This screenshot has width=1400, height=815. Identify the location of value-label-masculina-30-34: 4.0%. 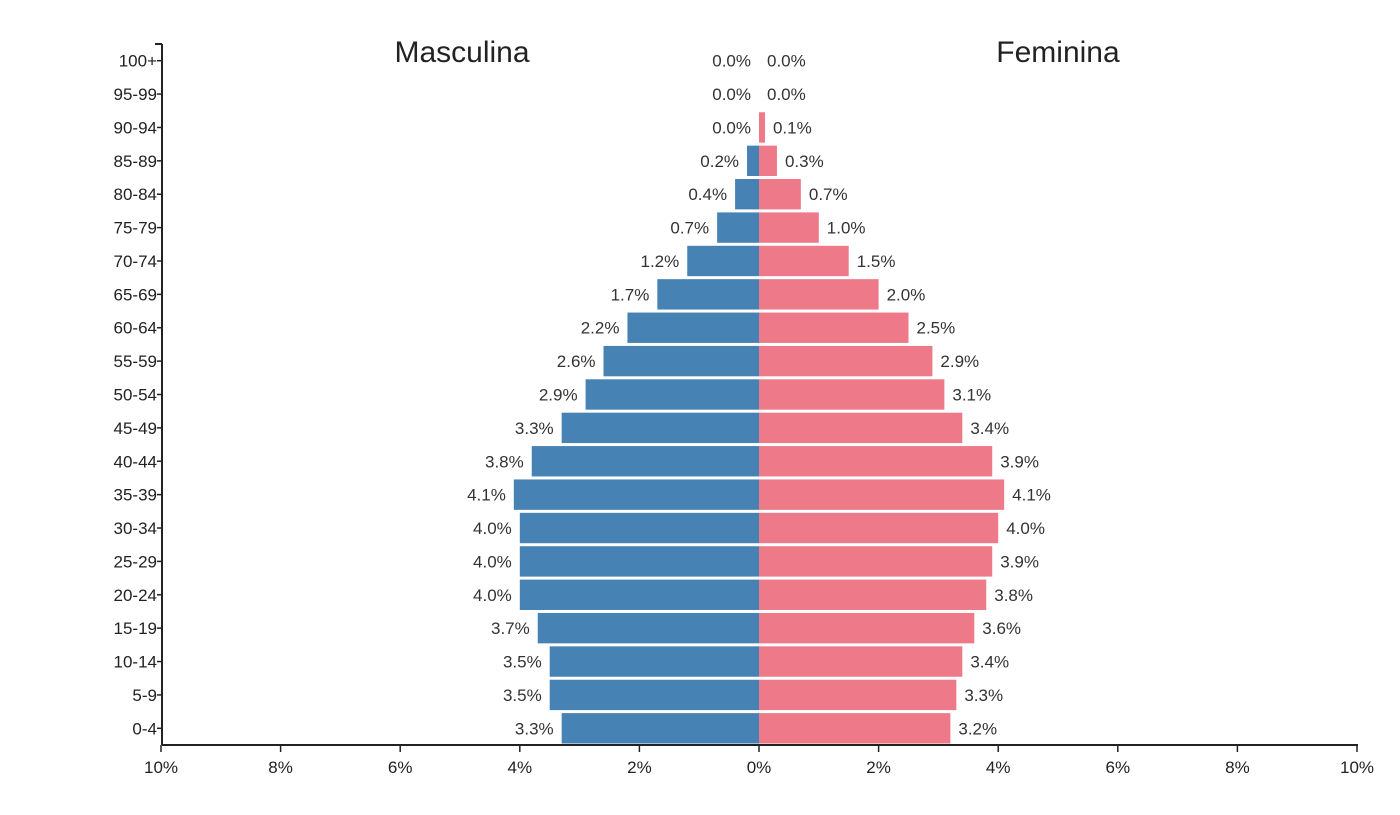
(492, 528).